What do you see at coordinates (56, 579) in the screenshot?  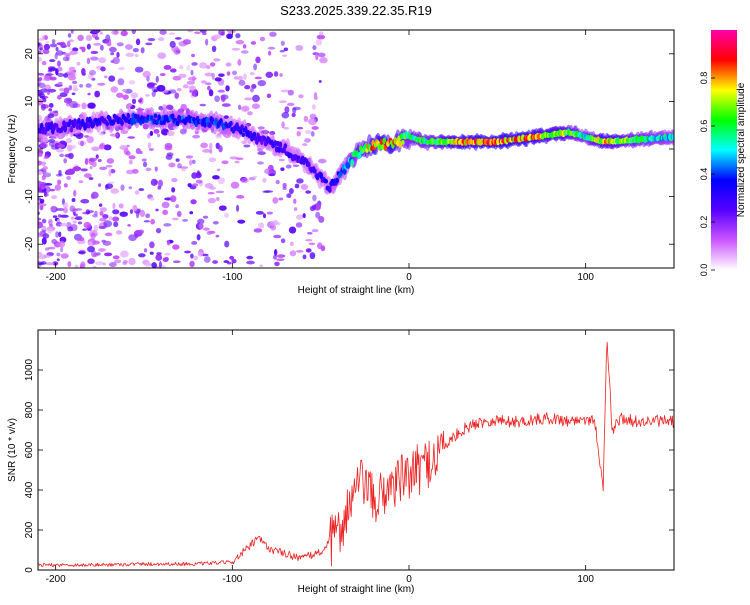 I see `x-tick-label: -200` at bounding box center [56, 579].